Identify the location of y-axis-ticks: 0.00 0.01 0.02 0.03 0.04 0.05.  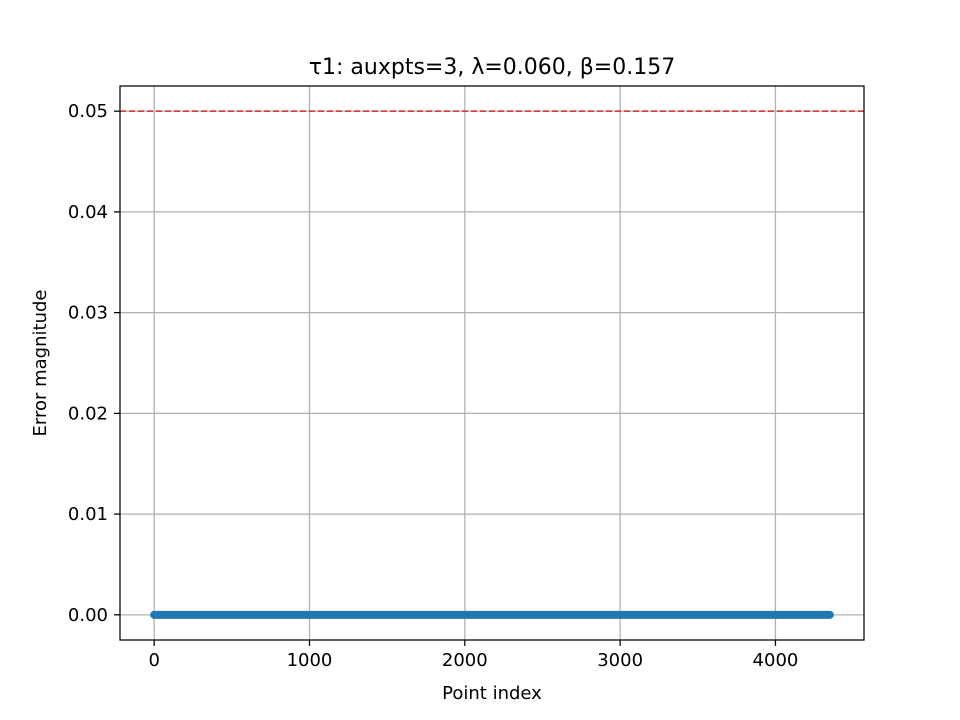
(94, 363).